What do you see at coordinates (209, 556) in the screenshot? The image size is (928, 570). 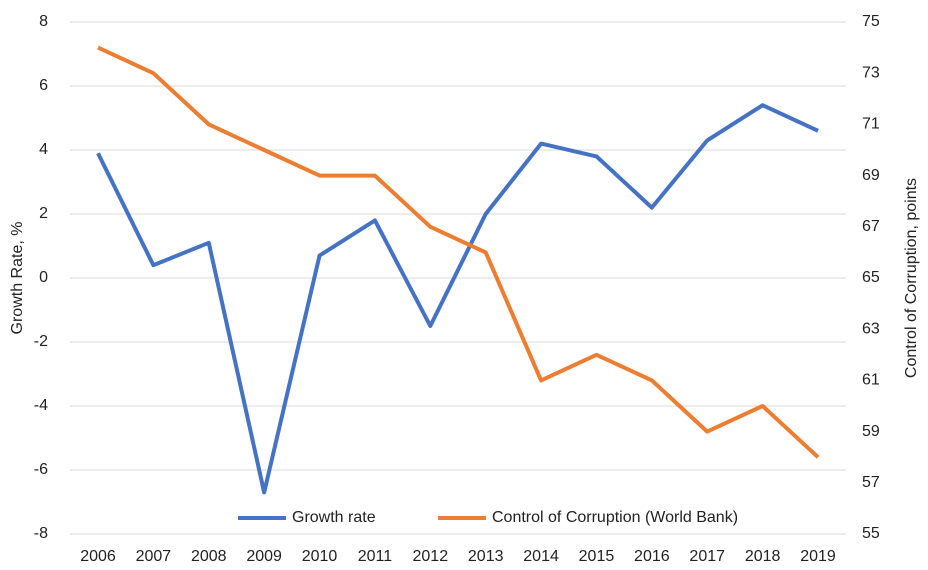 I see `x-tick-label: 2008` at bounding box center [209, 556].